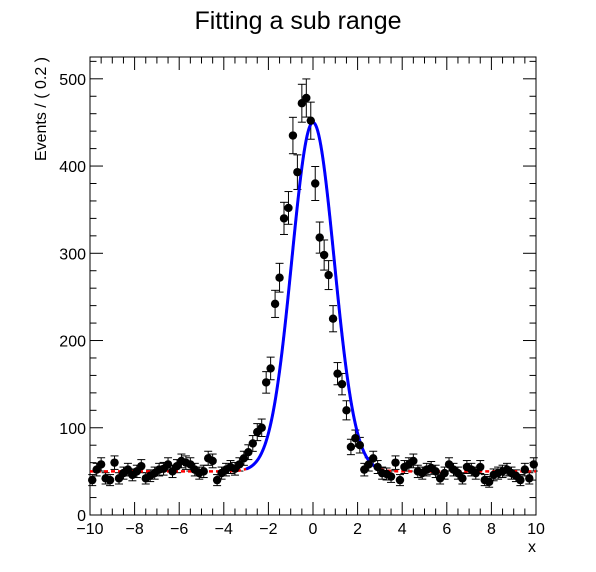 The width and height of the screenshot is (596, 572). I want to click on x-axis-tick-labels: −10 −8 −6 −4 −2 0 2 4 6 8 10, so click(310, 529).